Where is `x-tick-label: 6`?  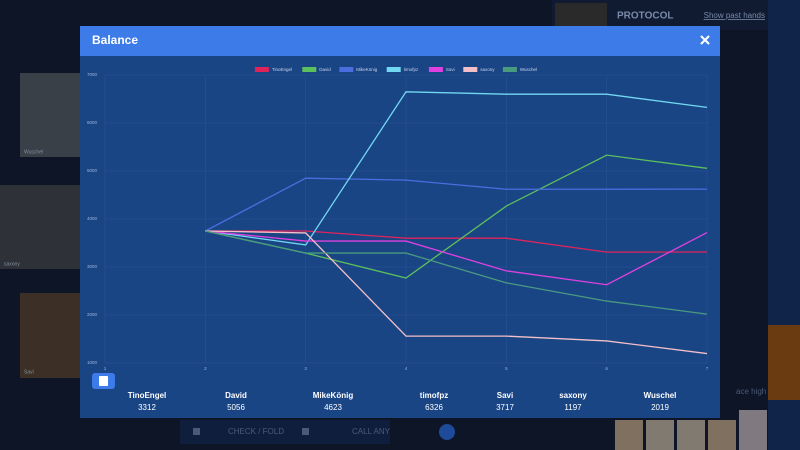 x-tick-label: 6 is located at coordinates (606, 368).